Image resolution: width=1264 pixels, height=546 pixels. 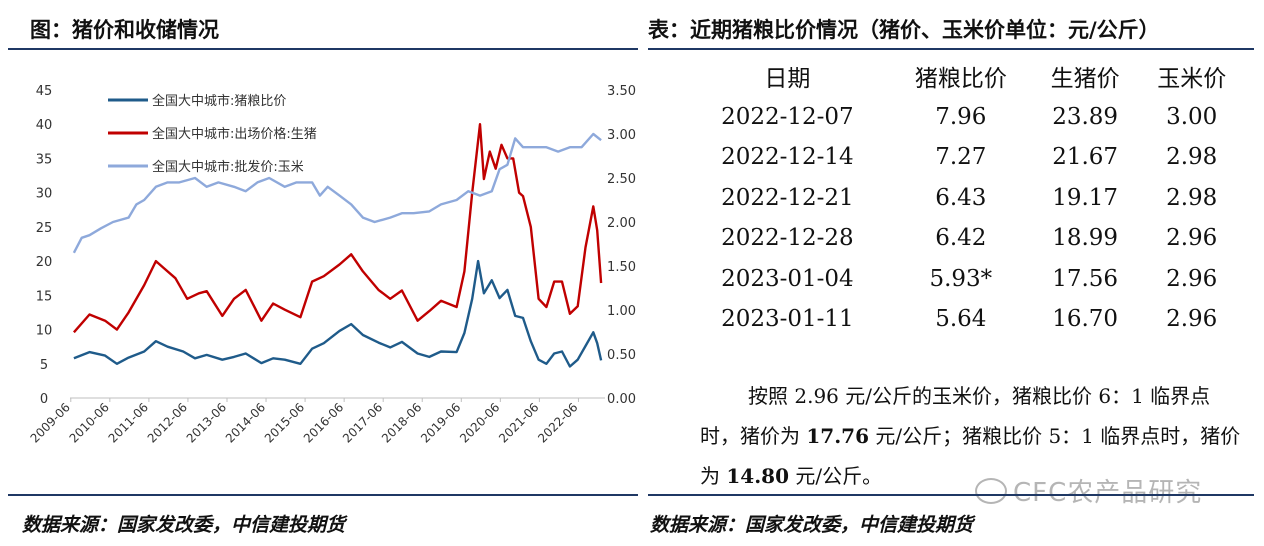 I want to click on cell-date: 2022-12-28, so click(x=787, y=238).